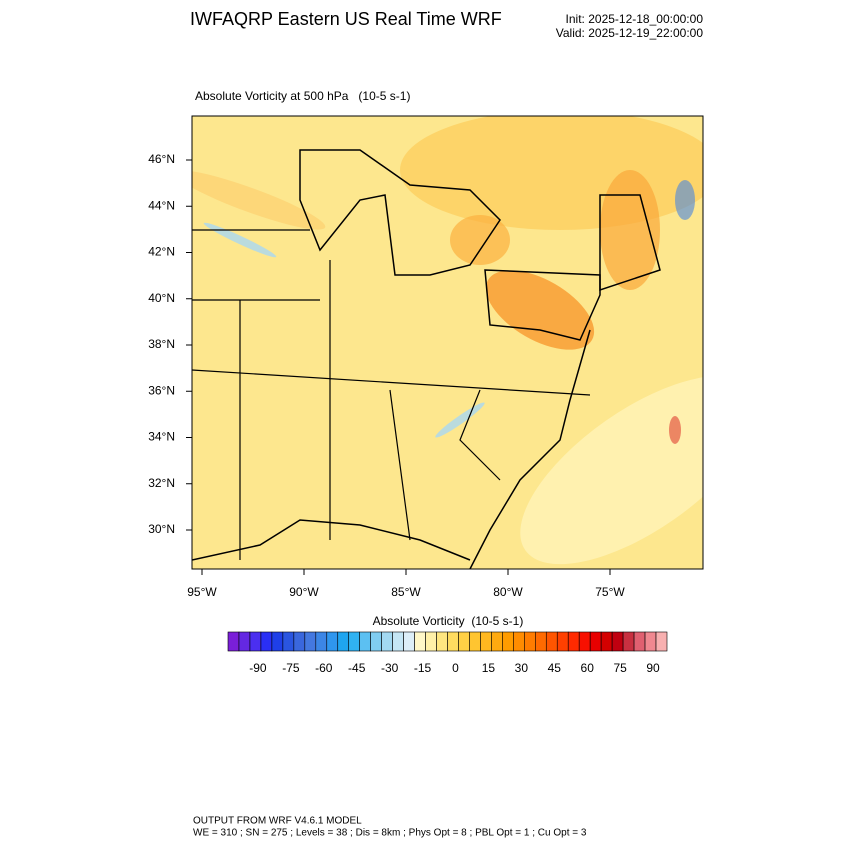  What do you see at coordinates (161, 252) in the screenshot?
I see `lat-label: 42°N` at bounding box center [161, 252].